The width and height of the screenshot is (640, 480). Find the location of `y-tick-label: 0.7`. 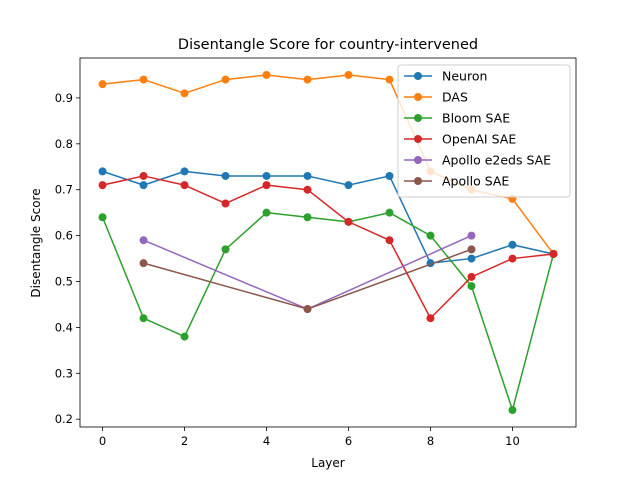

y-tick-label: 0.7 is located at coordinates (64, 190).